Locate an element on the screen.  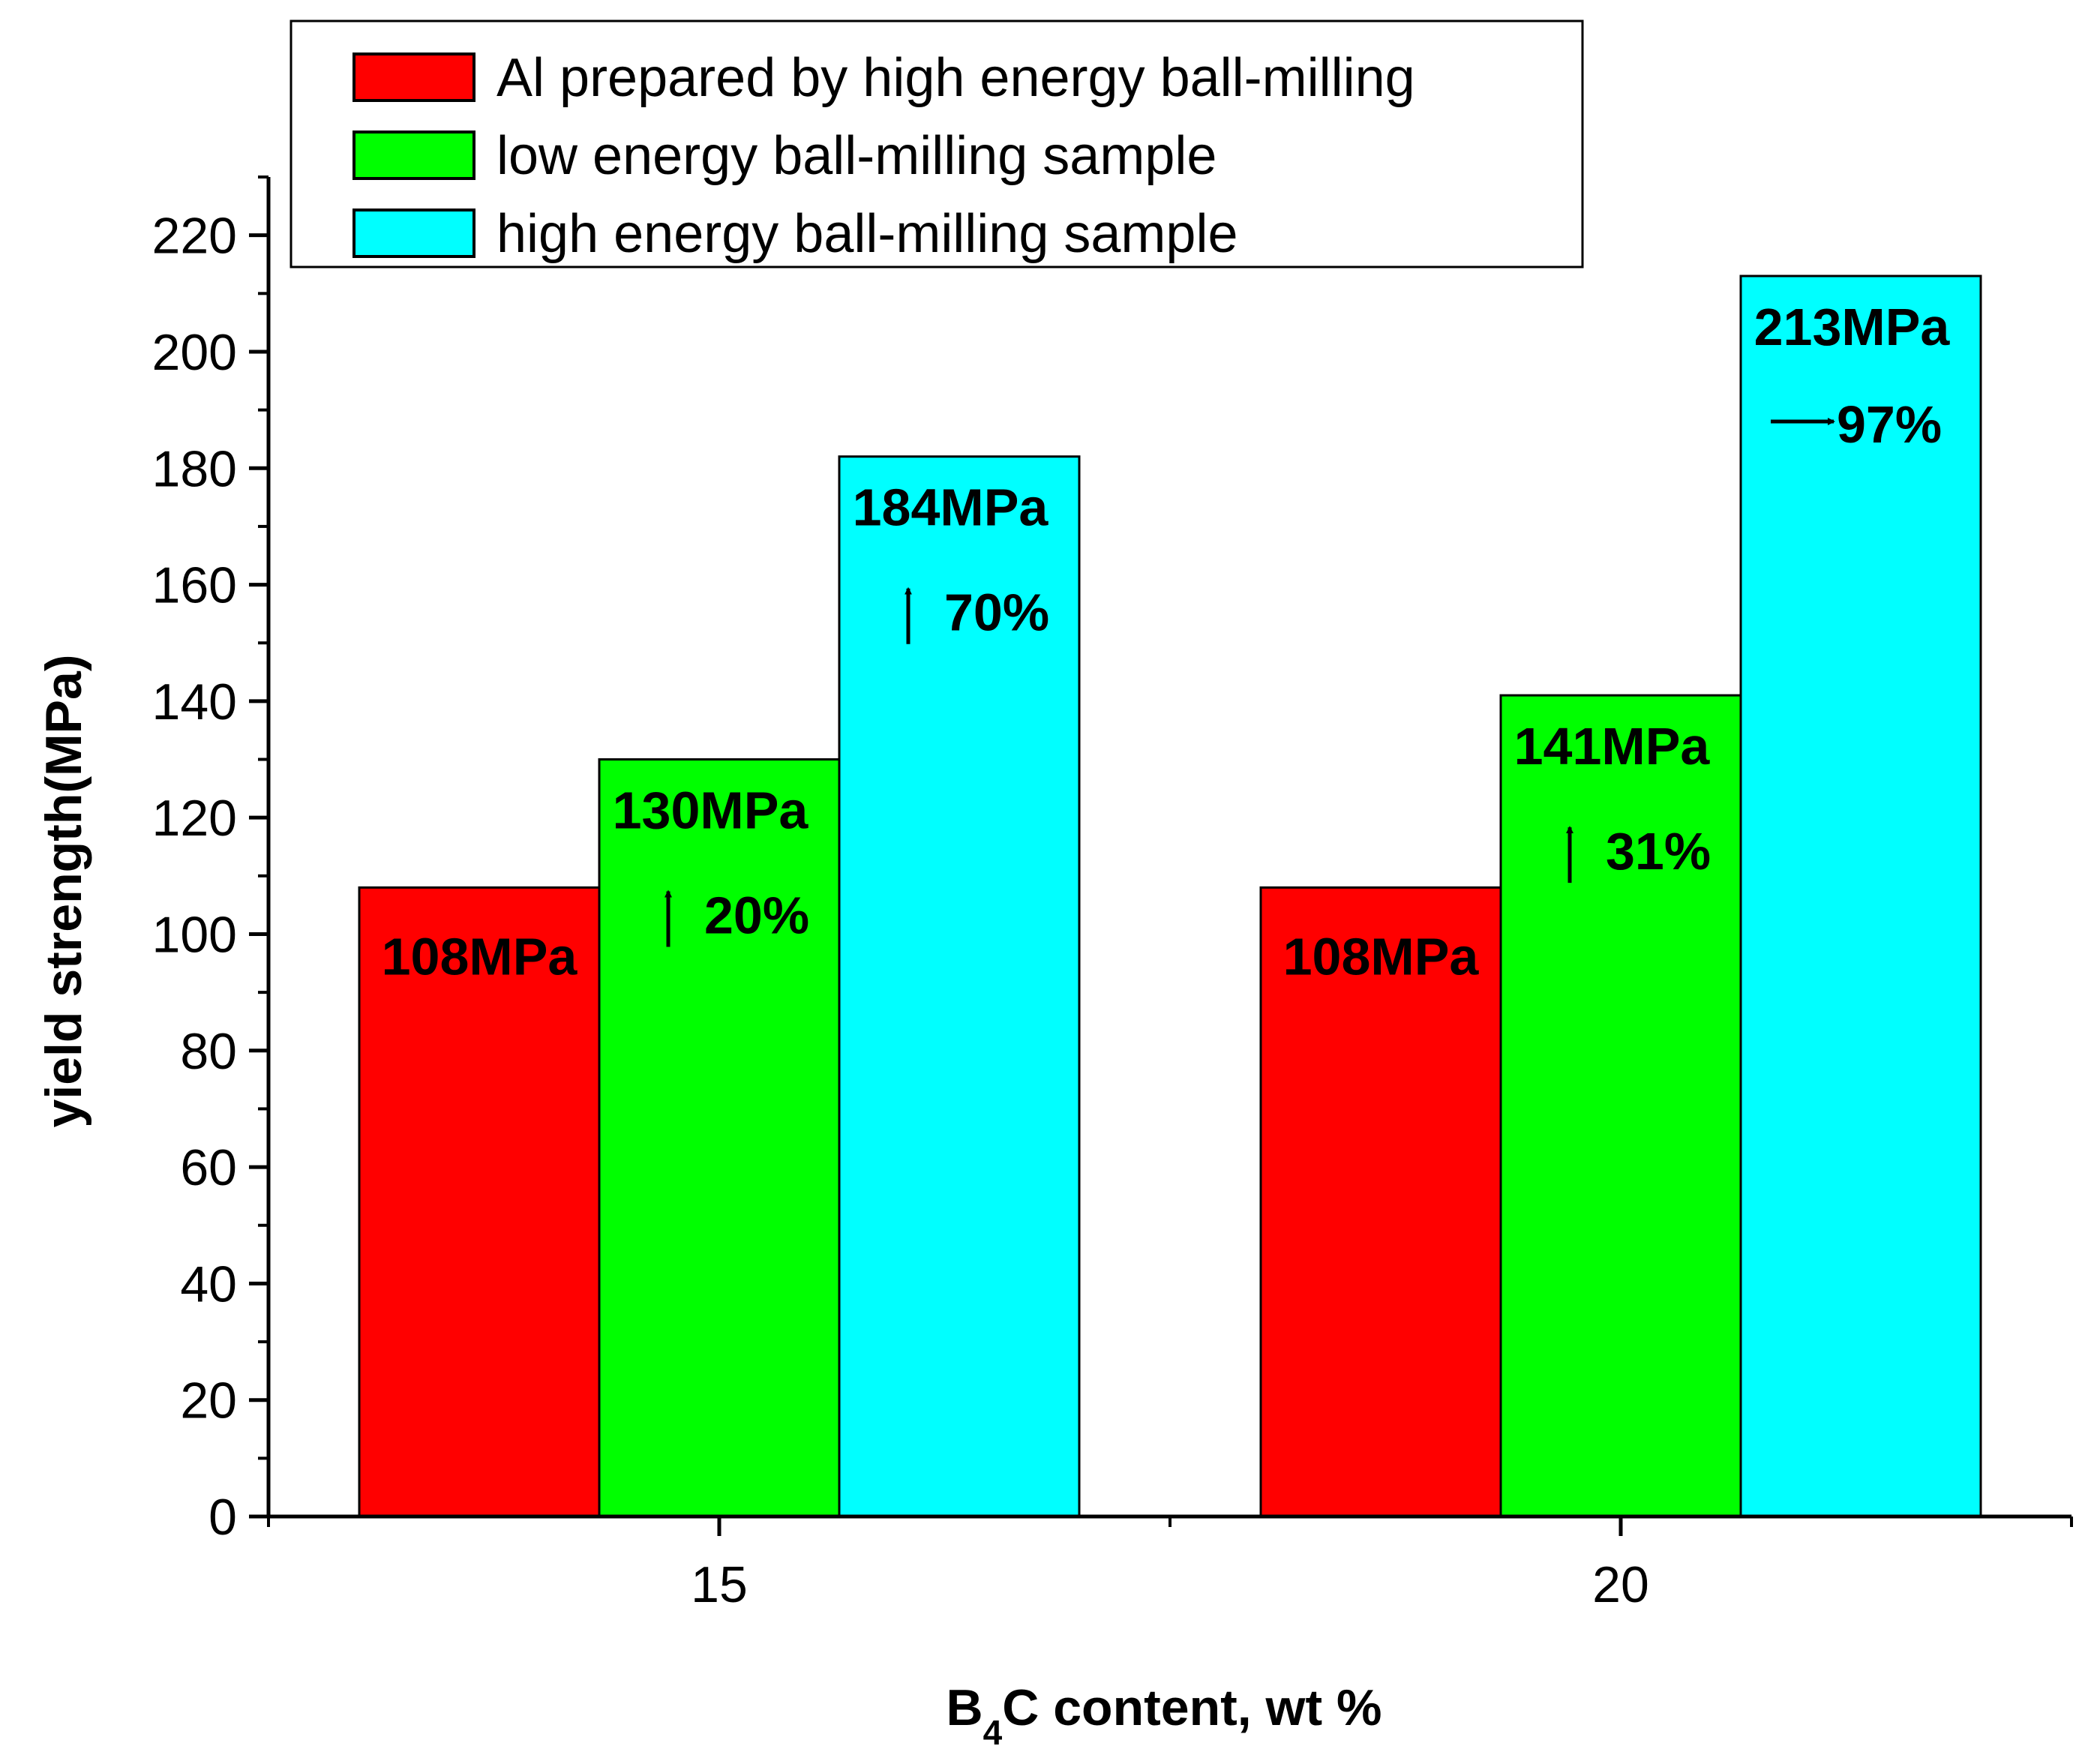
change-label: 31% is located at coordinates (1658, 851).